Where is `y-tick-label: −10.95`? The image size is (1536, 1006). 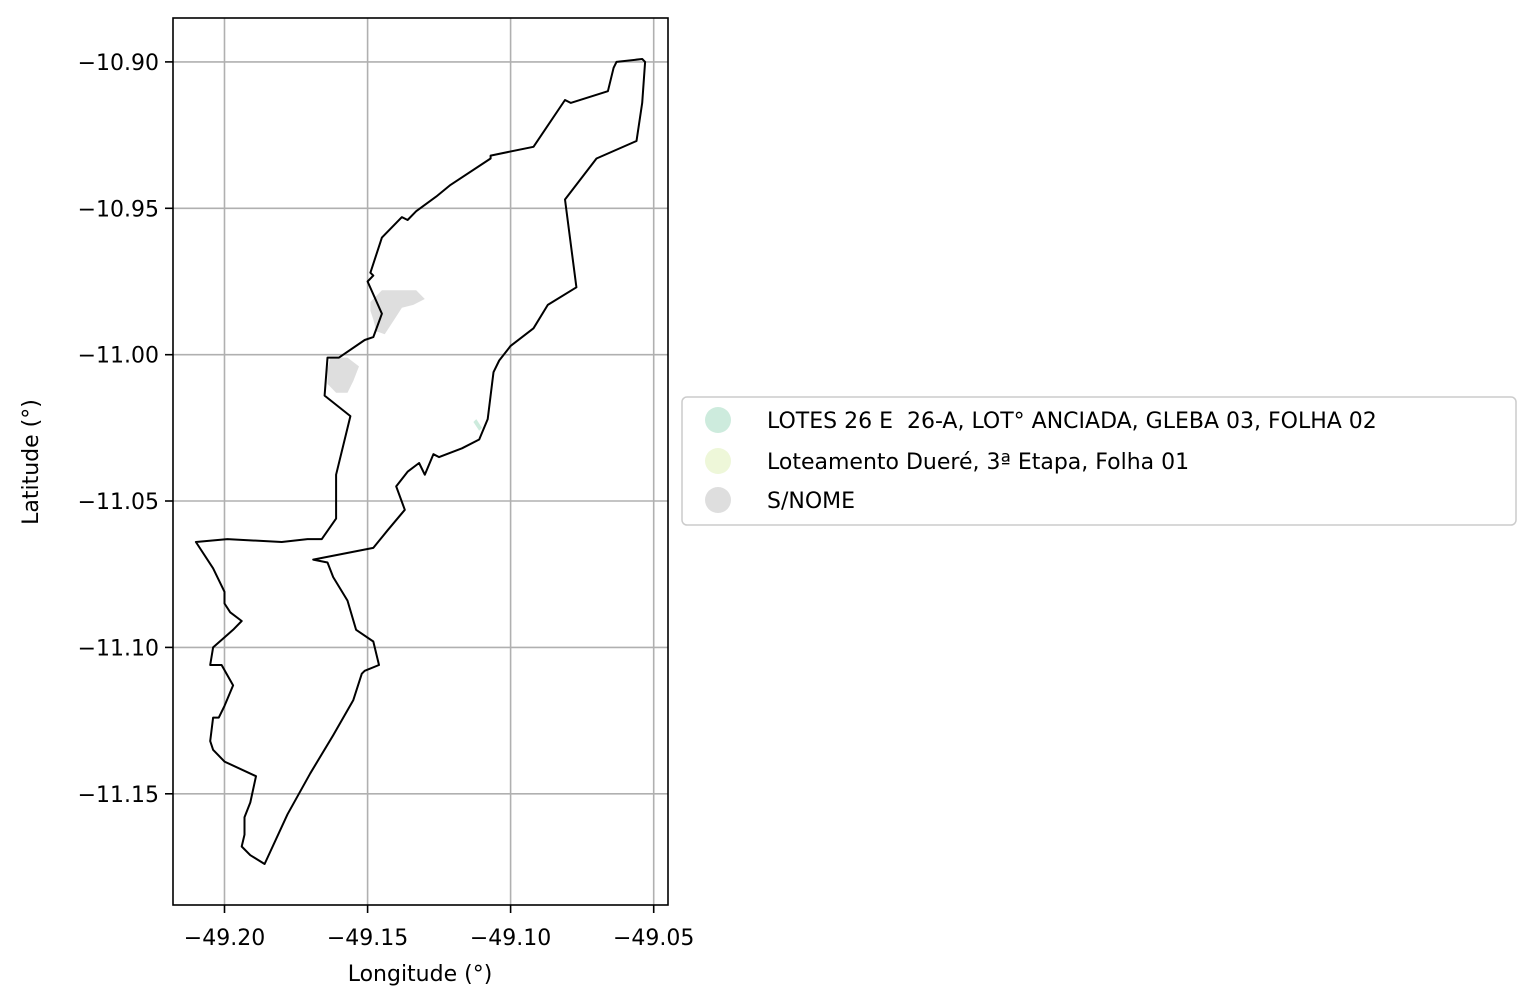
y-tick-label: −10.95 is located at coordinates (118, 209).